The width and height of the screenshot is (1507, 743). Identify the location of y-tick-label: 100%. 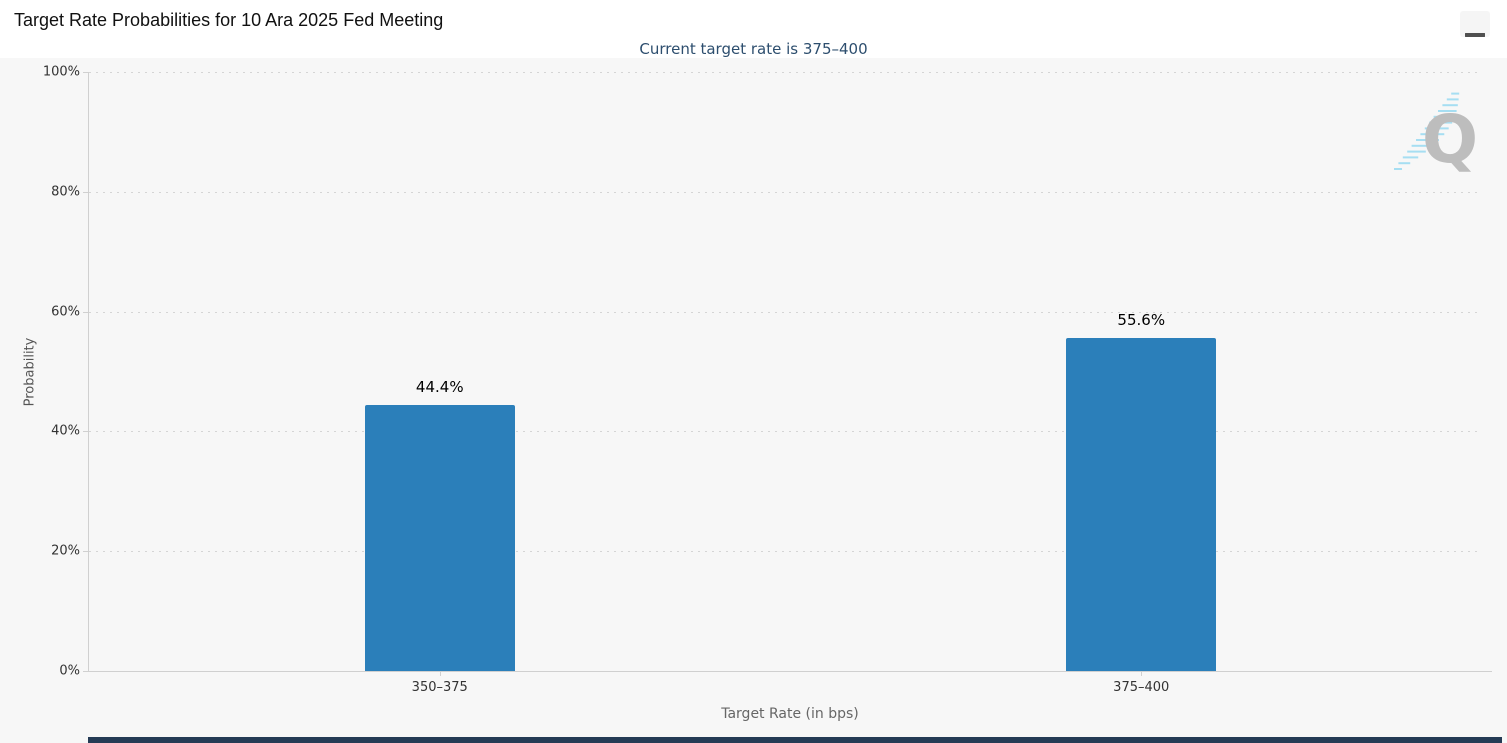
(61, 72).